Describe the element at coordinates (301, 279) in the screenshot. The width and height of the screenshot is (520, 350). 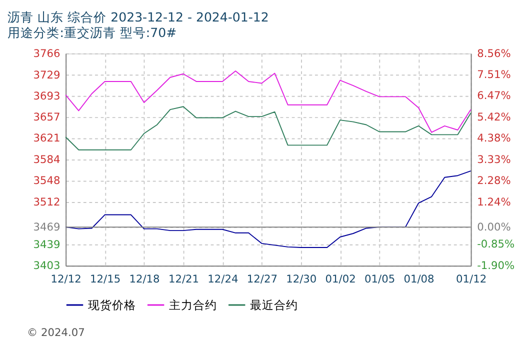
I see `x-tick-label: 12/30` at that location.